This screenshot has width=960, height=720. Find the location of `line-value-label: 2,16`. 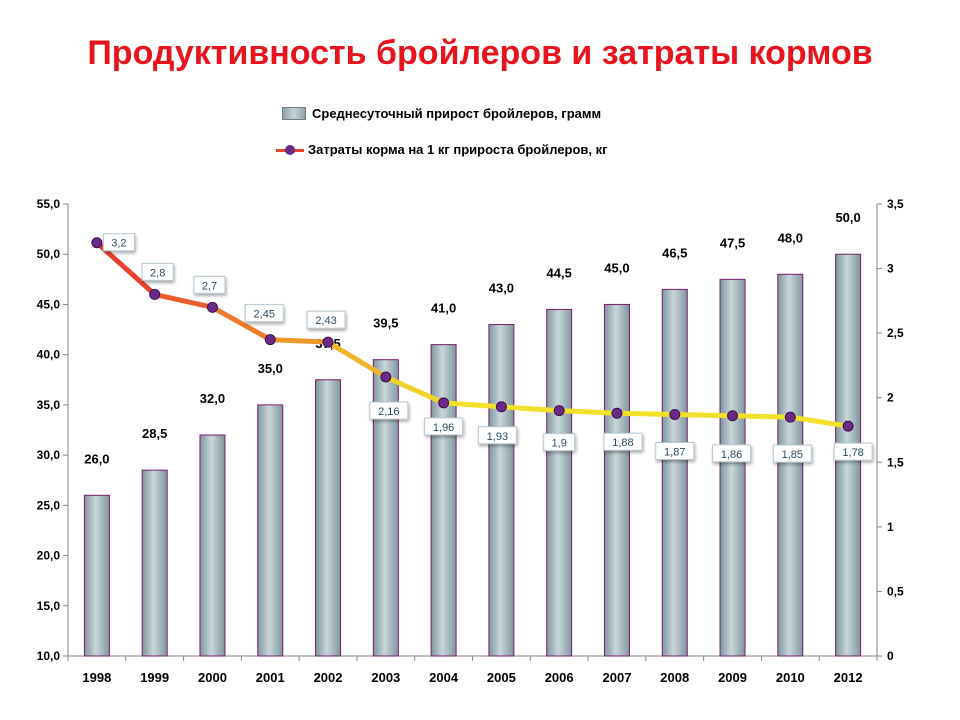

line-value-label: 2,16 is located at coordinates (388, 412).